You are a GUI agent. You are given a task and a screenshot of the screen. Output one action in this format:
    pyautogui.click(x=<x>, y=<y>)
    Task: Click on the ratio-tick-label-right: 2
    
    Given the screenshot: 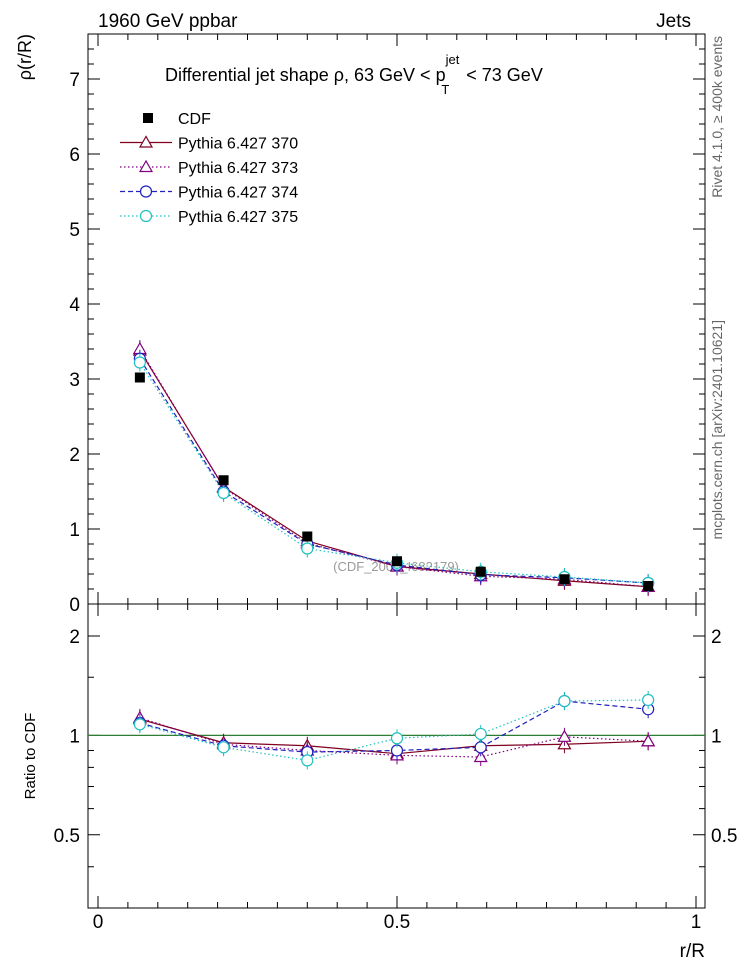 What is the action you would take?
    pyautogui.click(x=716, y=637)
    